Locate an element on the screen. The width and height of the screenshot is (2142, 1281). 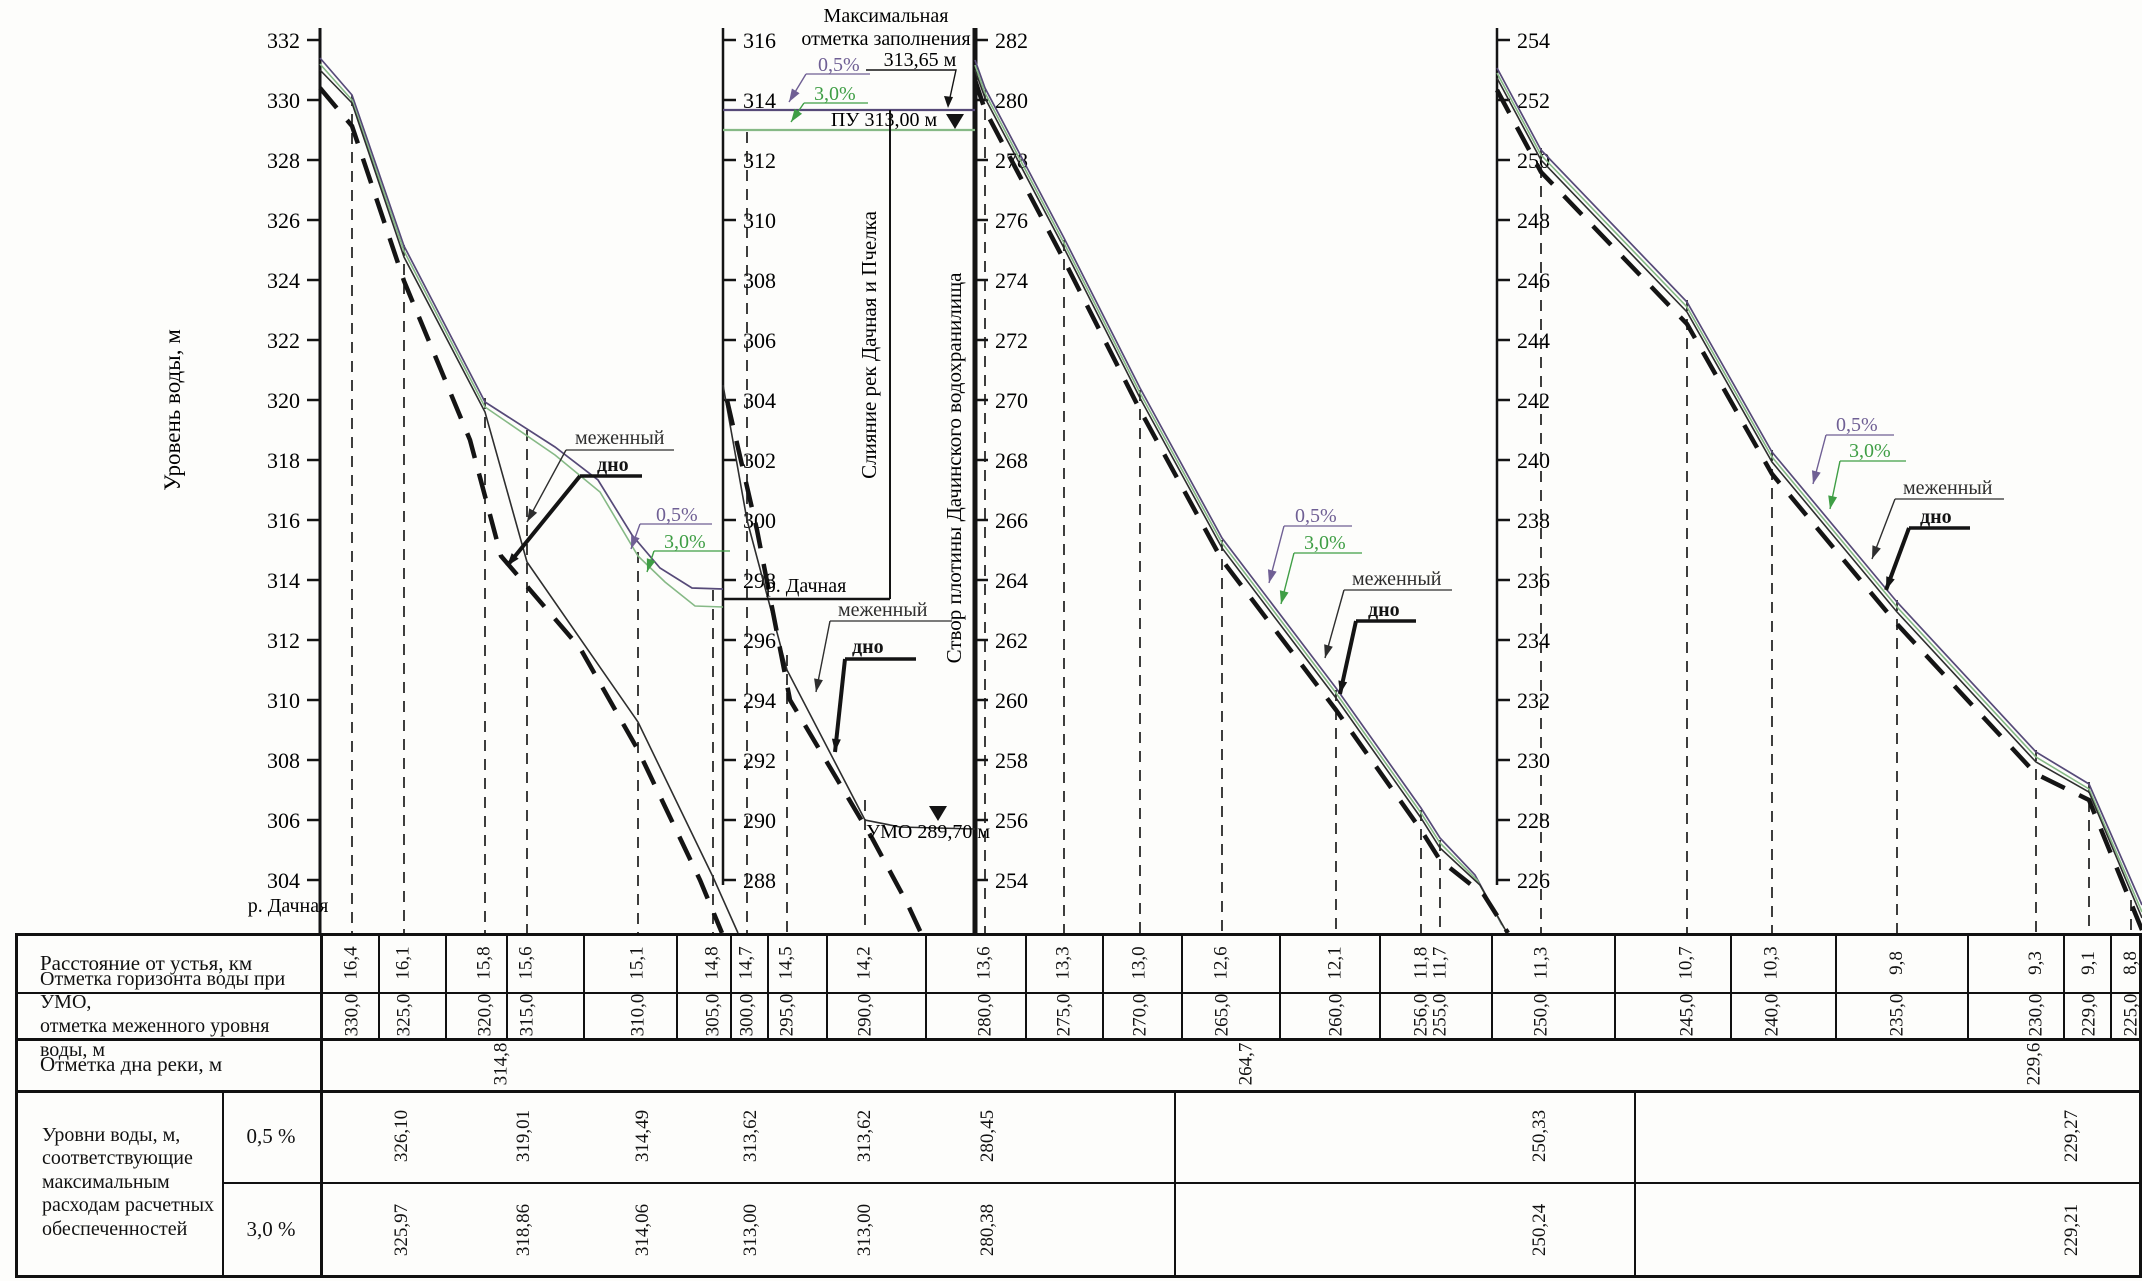
level-p05-value: 313,62 is located at coordinates (865, 1136).